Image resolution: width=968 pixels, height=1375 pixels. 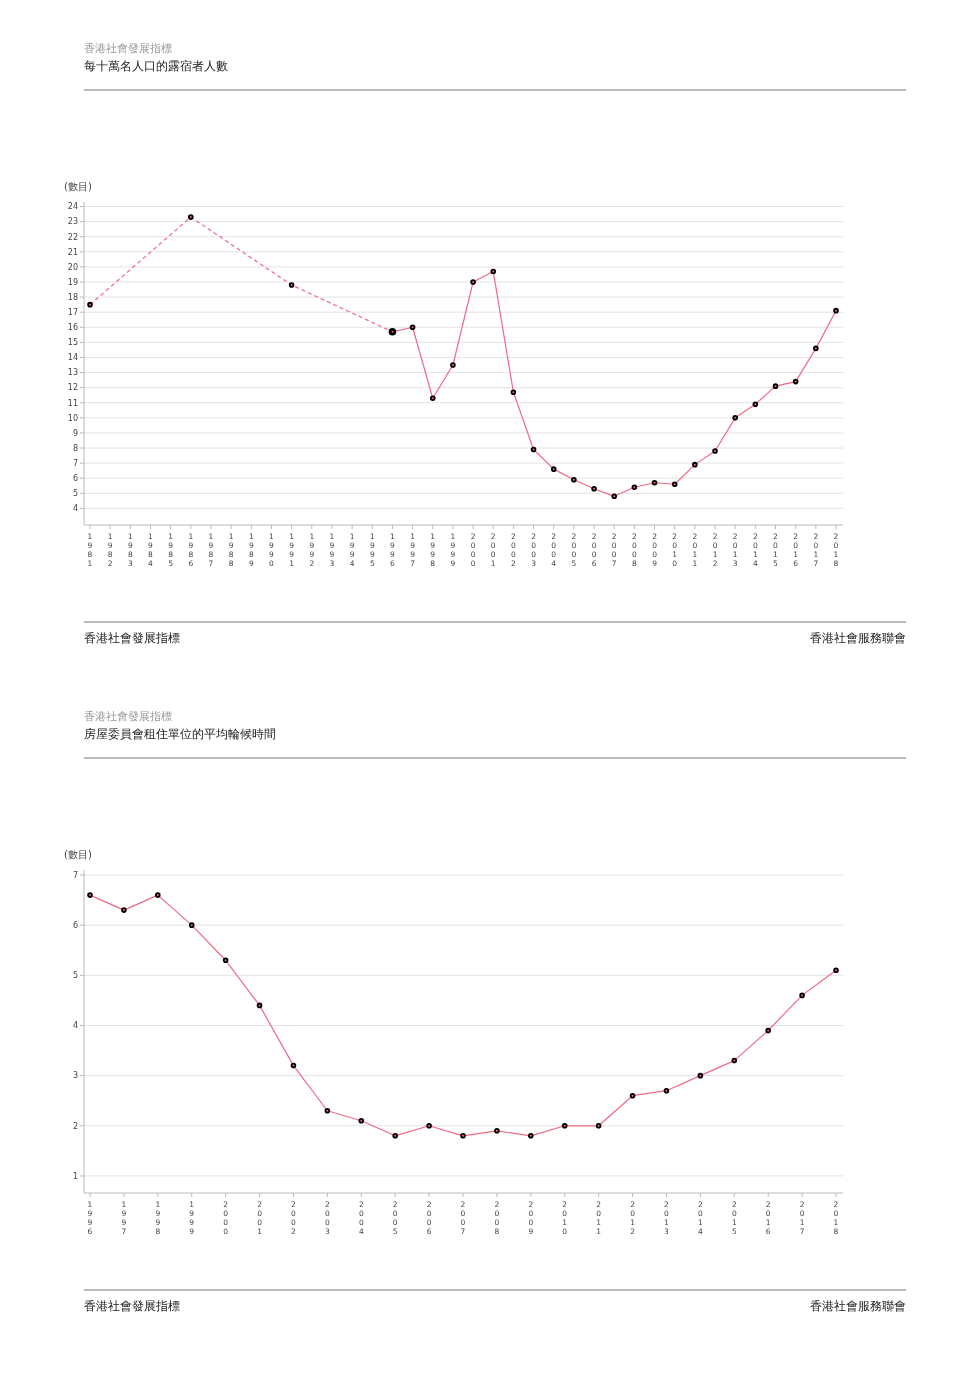 I want to click on y-tick-label: 13, so click(x=72, y=373).